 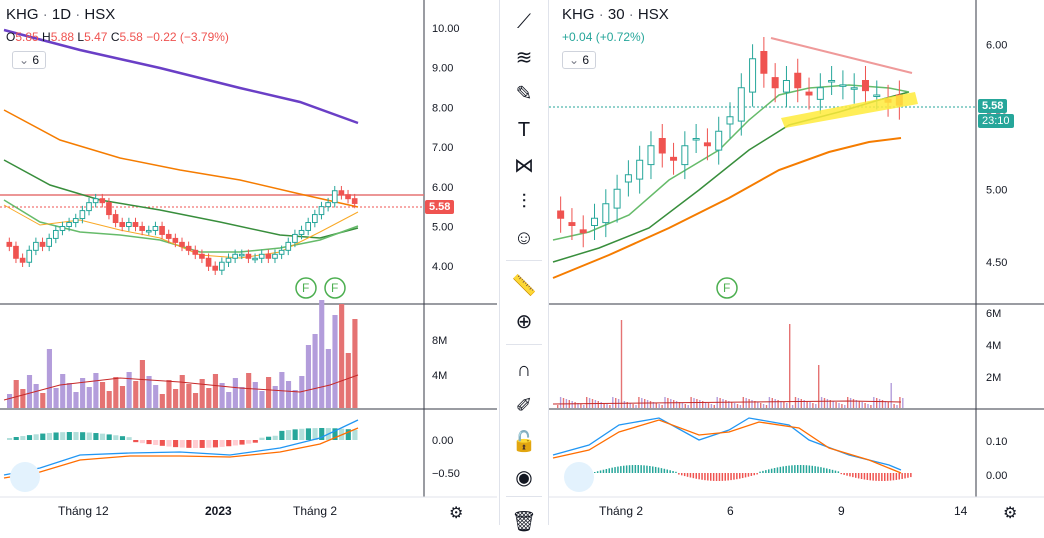 I want to click on symbol-label: KHG, so click(x=22, y=14).